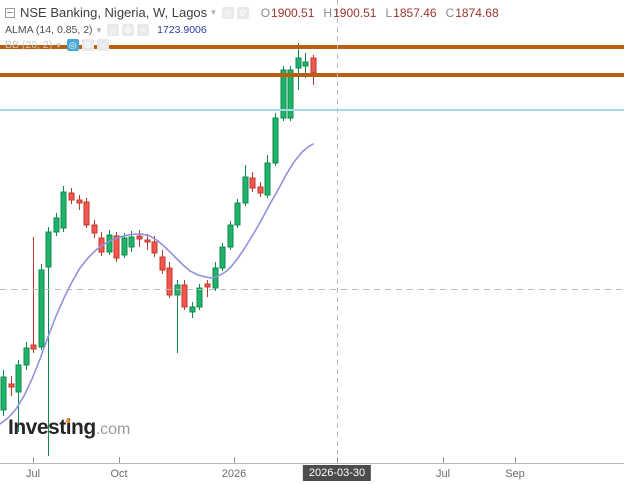  Describe the element at coordinates (114, 12) in the screenshot. I see `symbol-title: NSE Banking, Nigeria, W, Lagos` at that location.